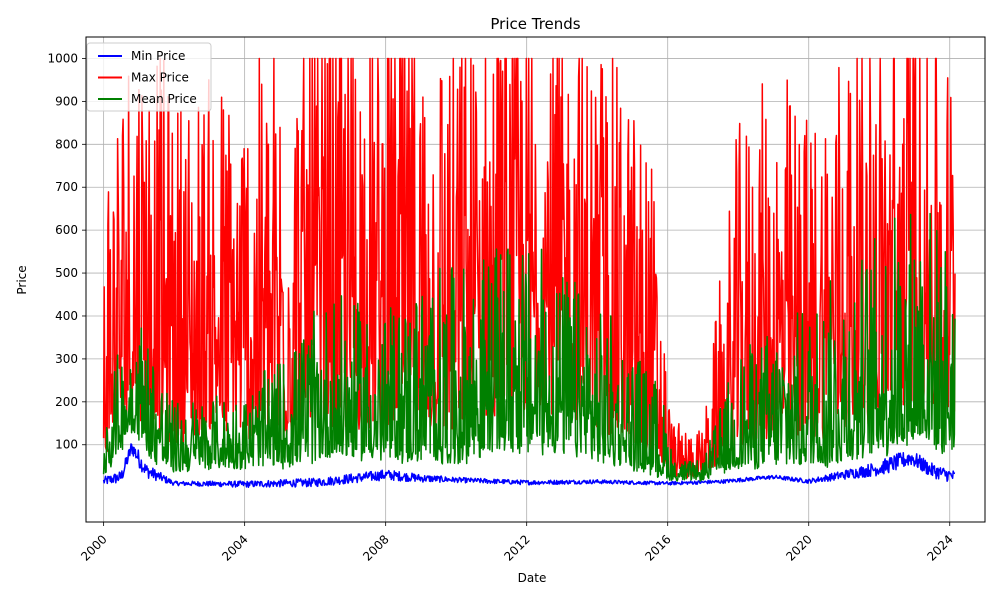 This screenshot has width=1000, height=600. I want to click on y-tick-label: 700, so click(66, 187).